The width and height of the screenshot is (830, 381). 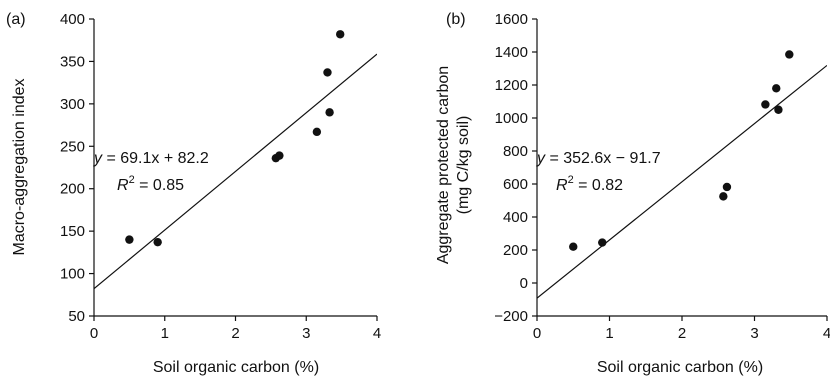 I want to click on panel-b-x-axis-label: Soil organic carbon (%), so click(x=680, y=367).